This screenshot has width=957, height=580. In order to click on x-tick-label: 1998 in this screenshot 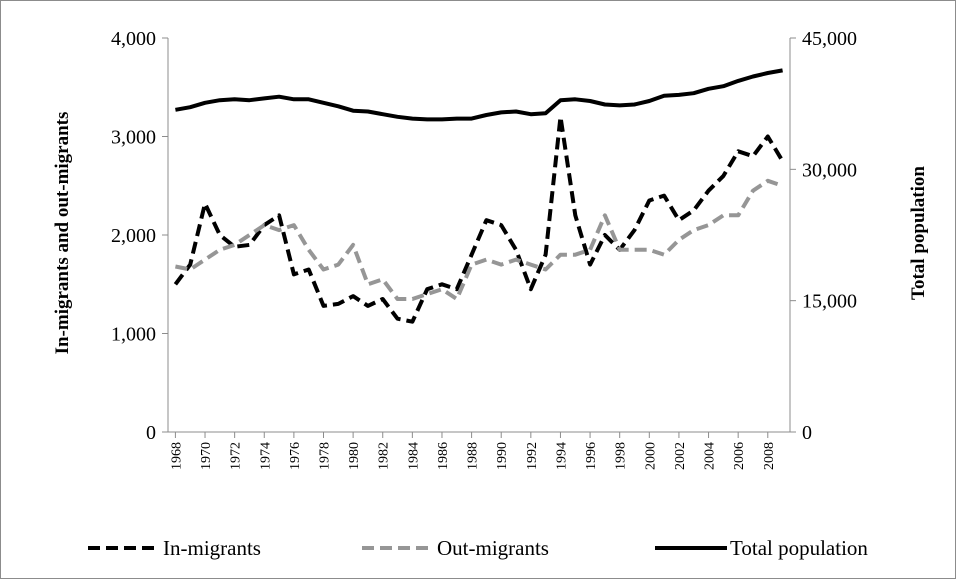, I will do `click(621, 456)`.